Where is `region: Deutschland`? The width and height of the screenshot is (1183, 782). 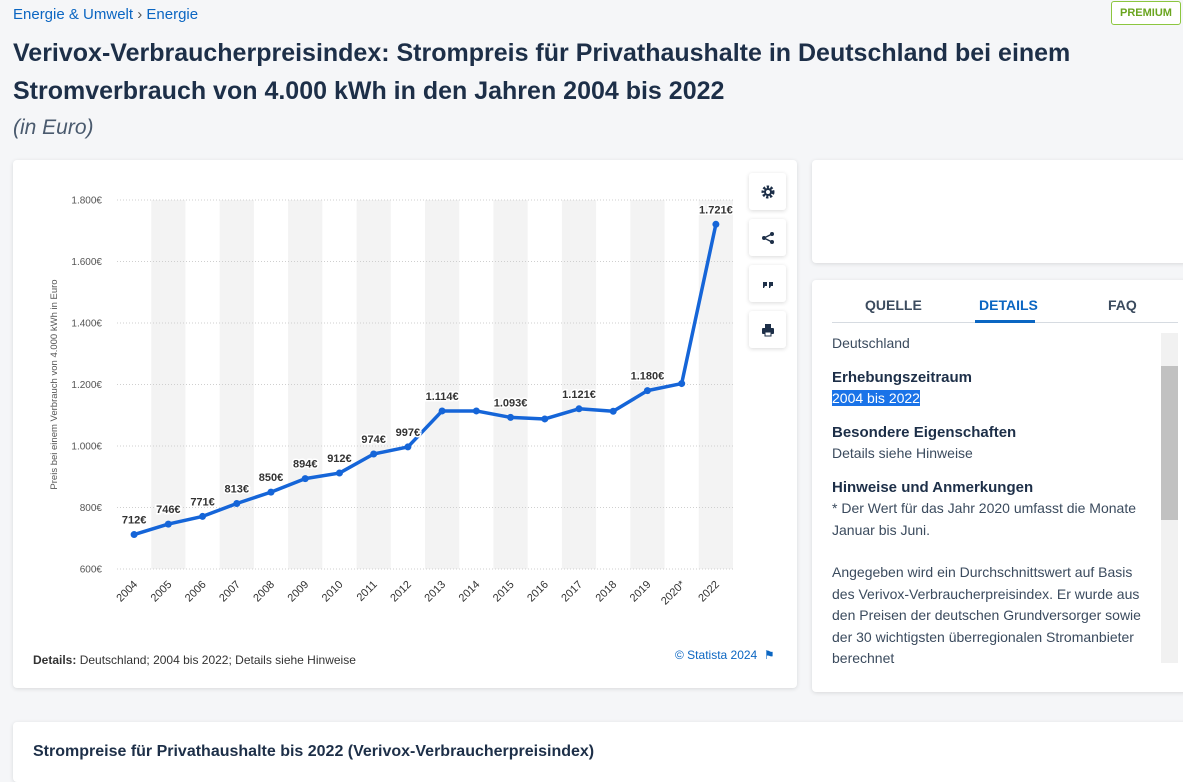 region: Deutschland is located at coordinates (871, 343).